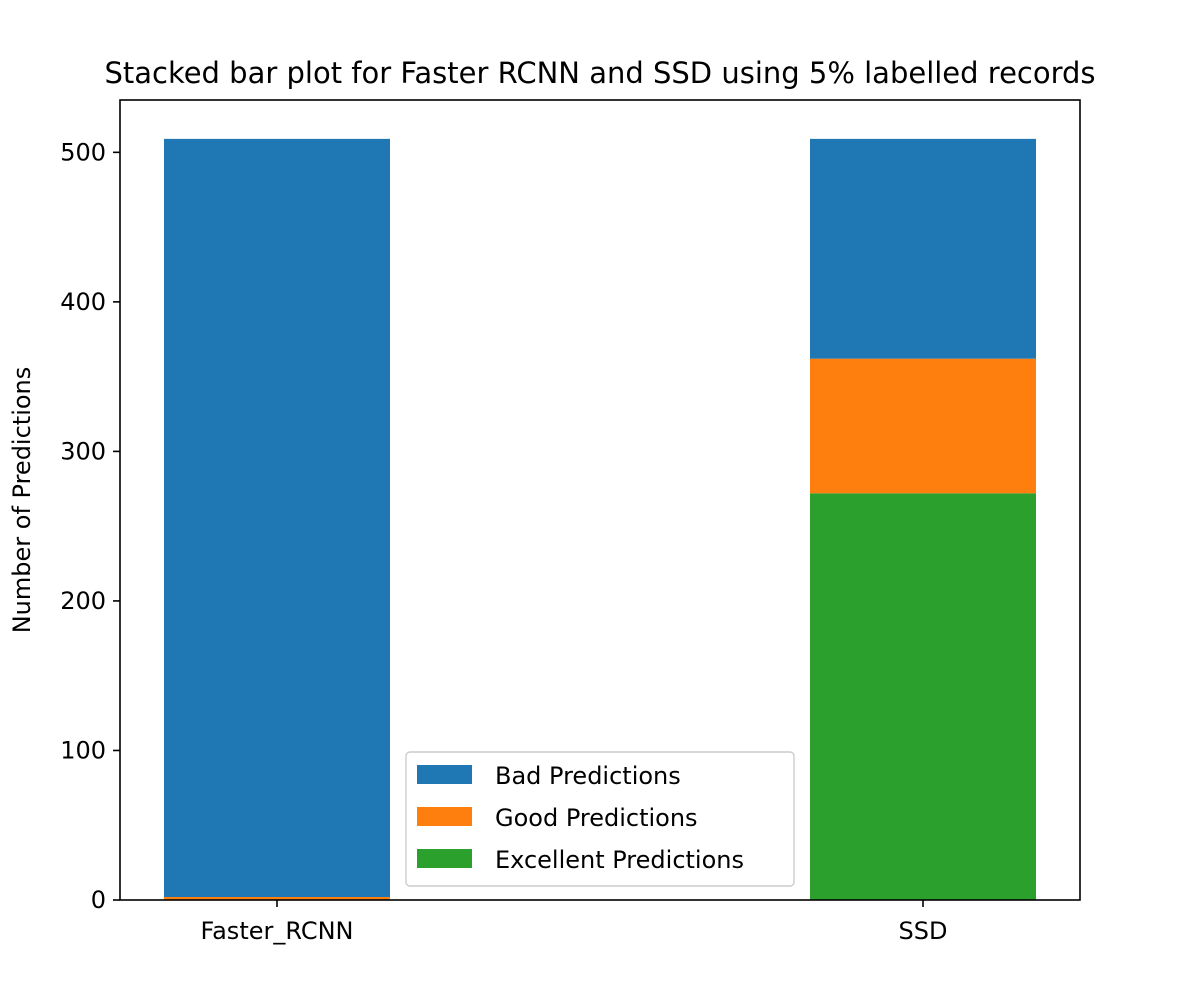 The width and height of the screenshot is (1200, 1005). What do you see at coordinates (277, 931) in the screenshot?
I see `x-tick-label: Faster_RCNN` at bounding box center [277, 931].